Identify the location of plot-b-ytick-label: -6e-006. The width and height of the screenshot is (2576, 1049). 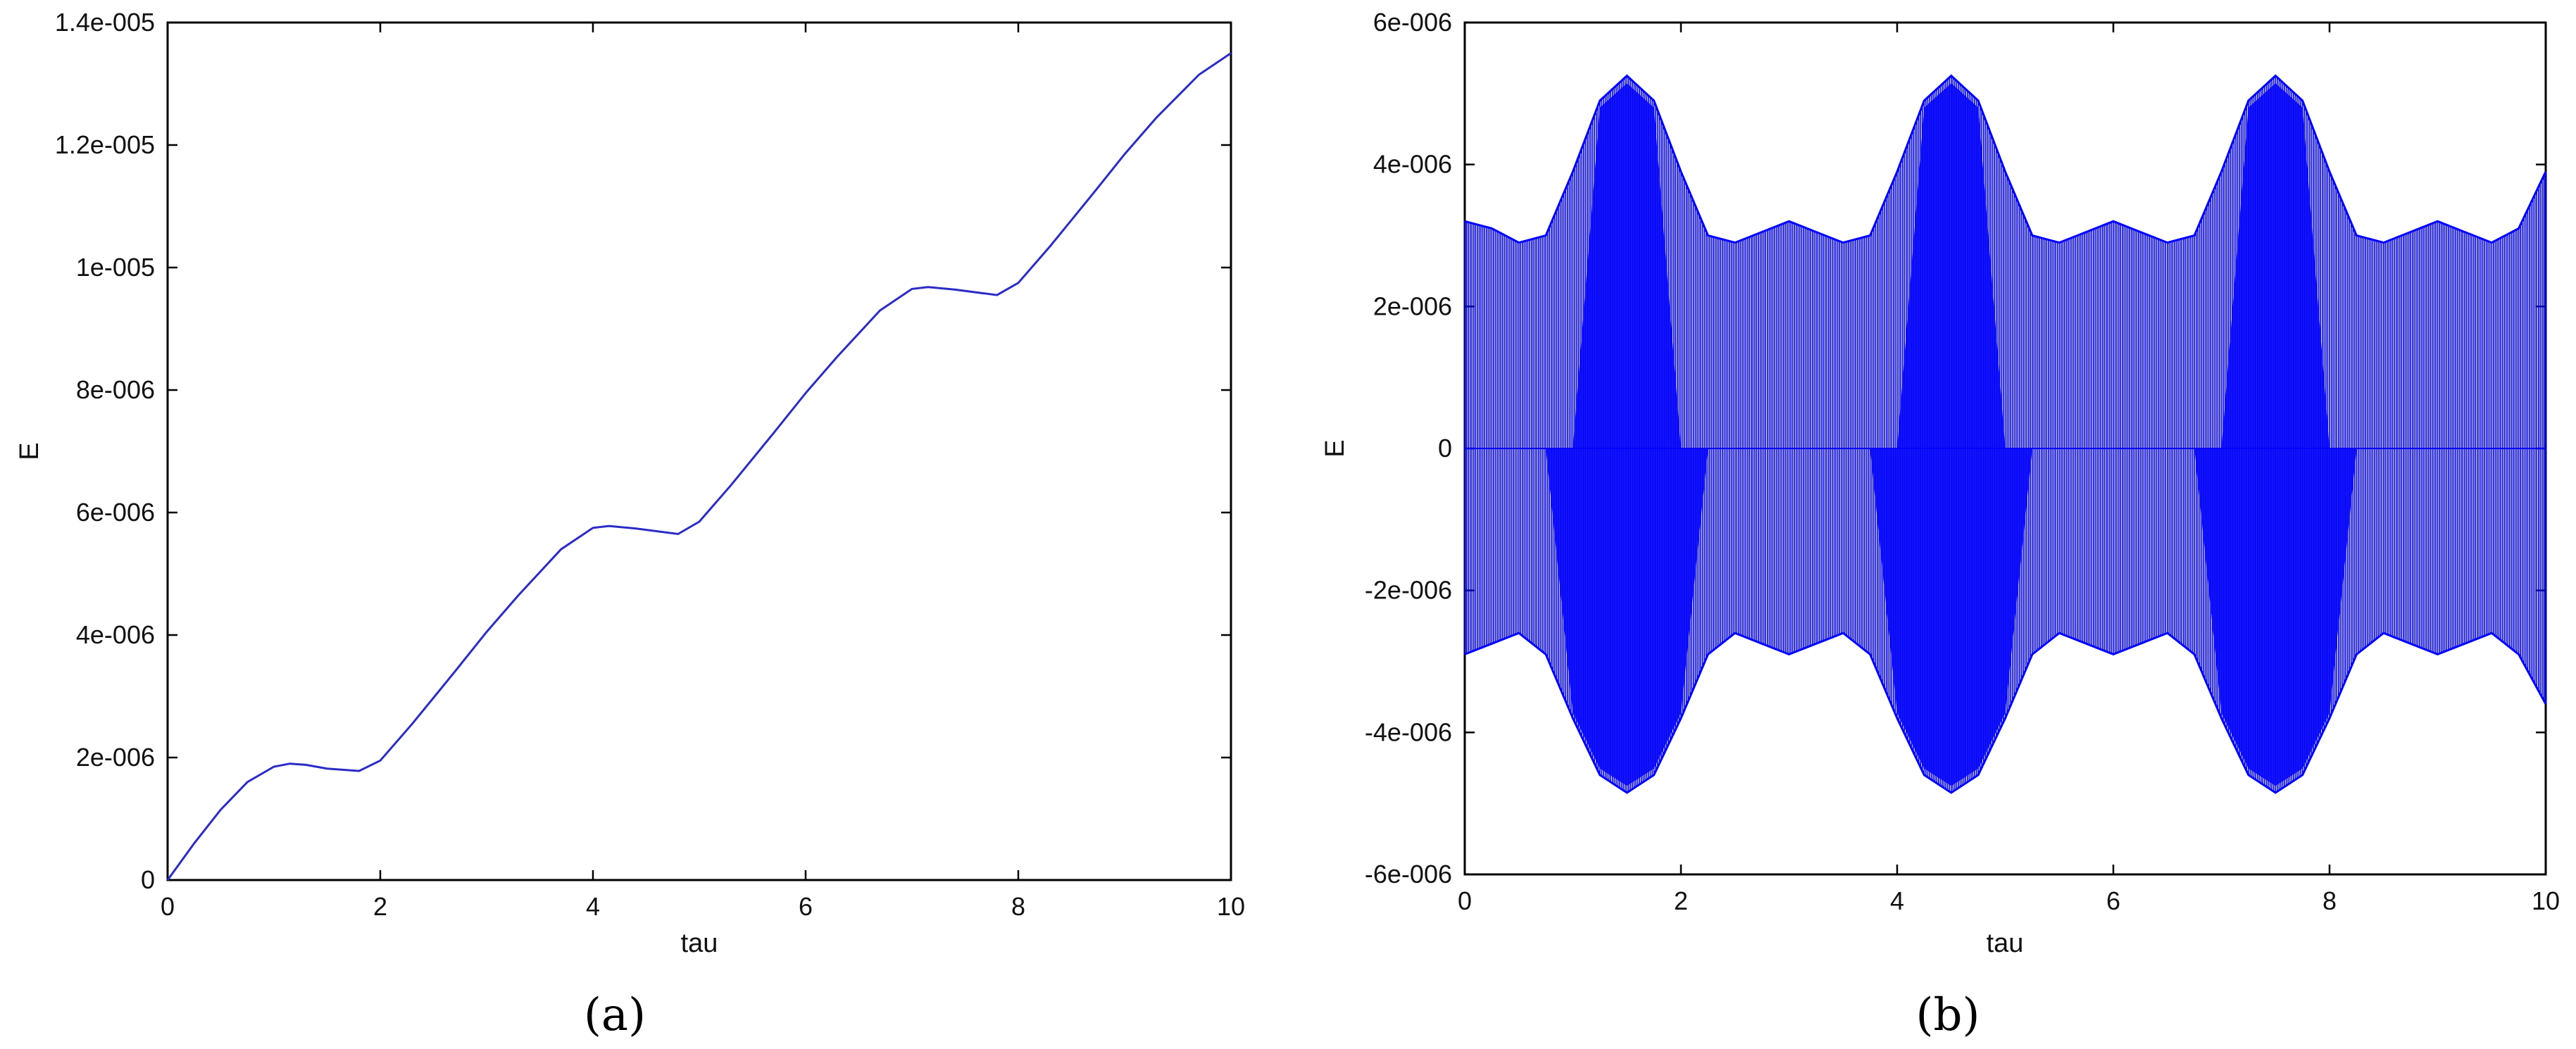
(1408, 874).